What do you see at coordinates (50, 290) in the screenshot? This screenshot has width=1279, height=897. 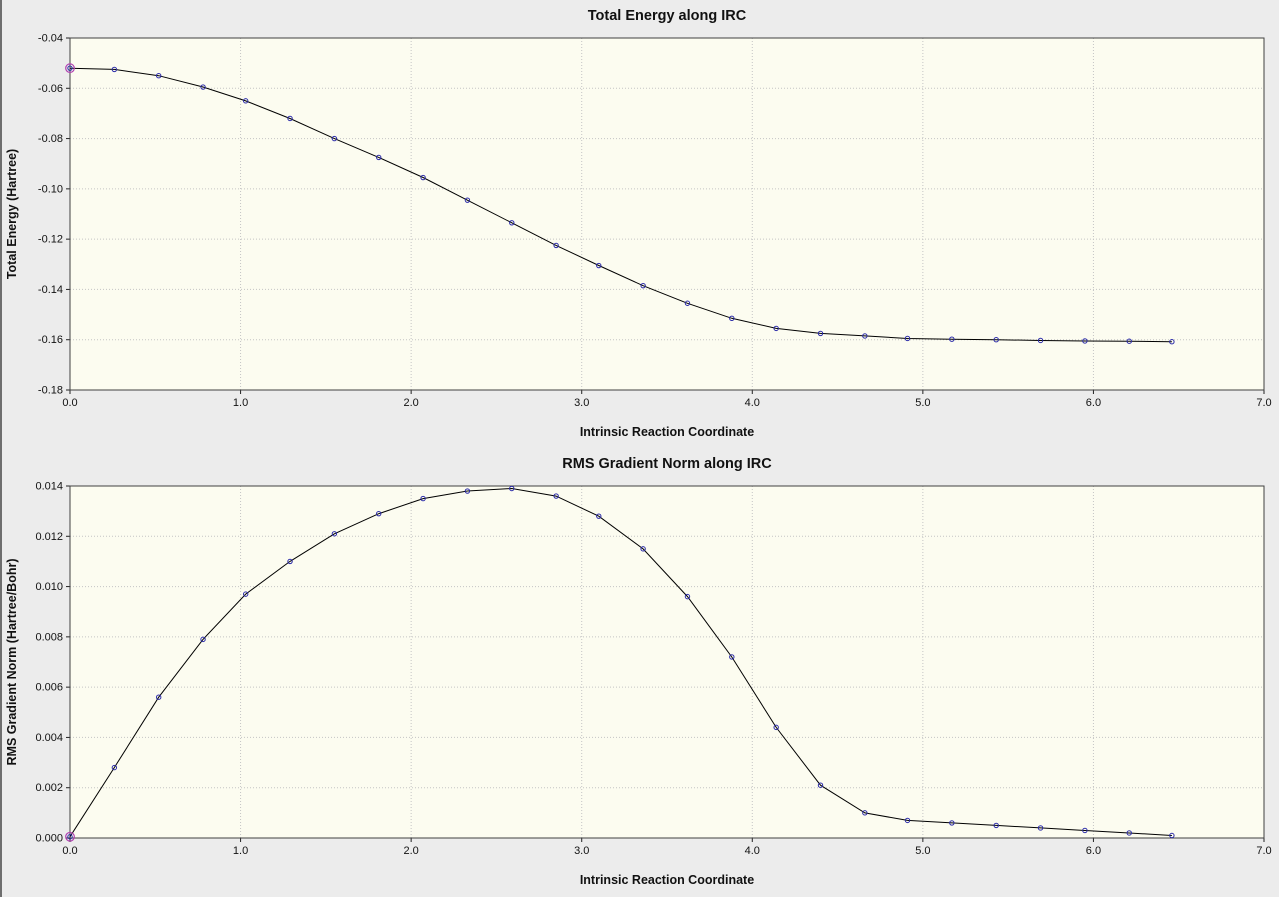 I see `svg-text: -0.14` at bounding box center [50, 290].